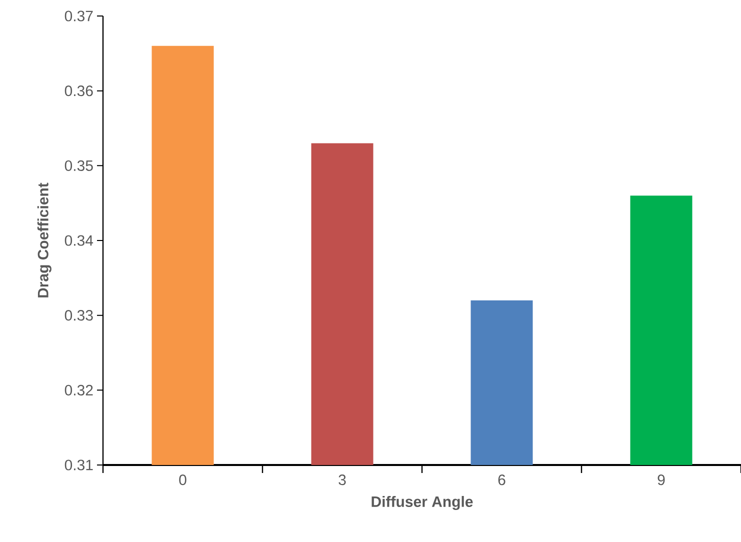  Describe the element at coordinates (502, 480) in the screenshot. I see `x-tick-label: 6` at that location.